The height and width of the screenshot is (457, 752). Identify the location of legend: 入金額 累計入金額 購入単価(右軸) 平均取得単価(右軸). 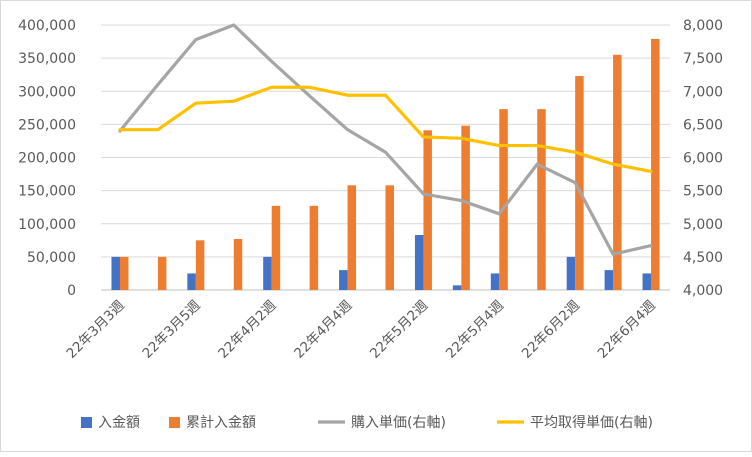
(367, 422).